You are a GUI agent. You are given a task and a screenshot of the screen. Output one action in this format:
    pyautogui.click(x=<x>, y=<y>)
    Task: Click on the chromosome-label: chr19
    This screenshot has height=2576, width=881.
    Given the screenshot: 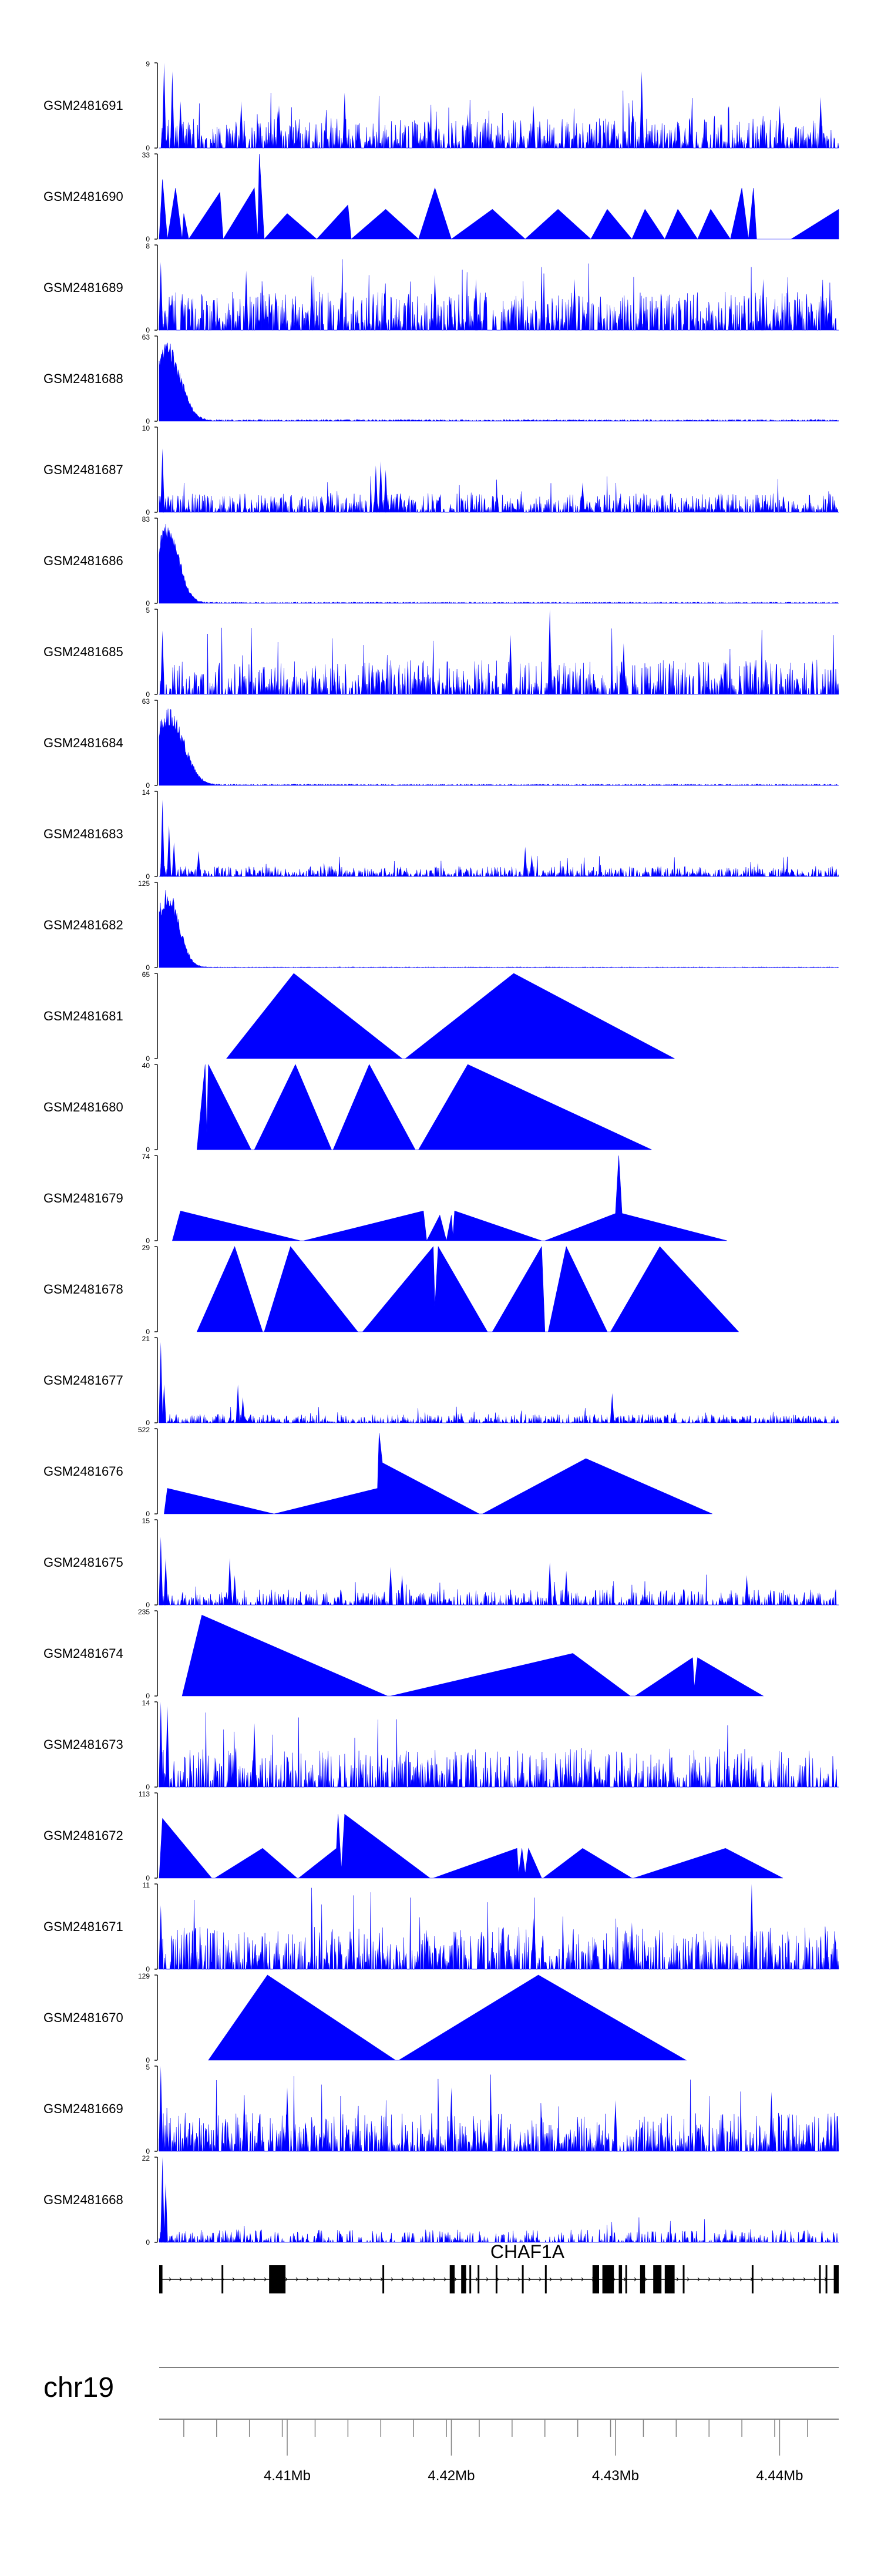 What is the action you would take?
    pyautogui.click(x=78, y=2387)
    